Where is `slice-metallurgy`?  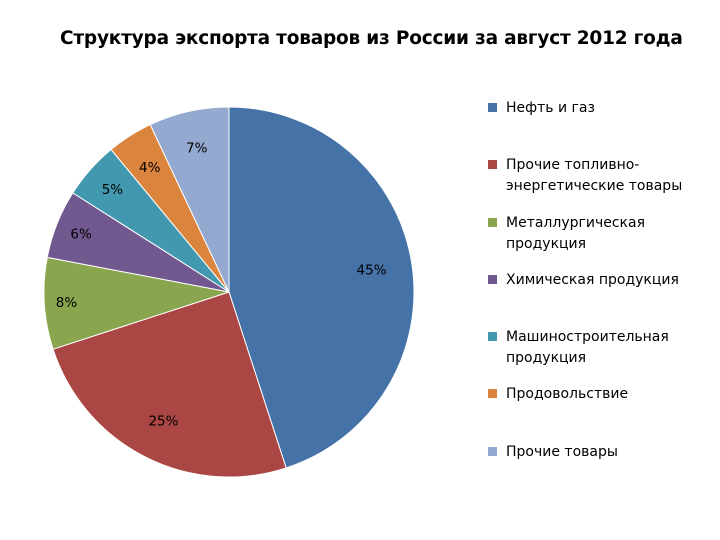 slice-metallurgy is located at coordinates (136, 303).